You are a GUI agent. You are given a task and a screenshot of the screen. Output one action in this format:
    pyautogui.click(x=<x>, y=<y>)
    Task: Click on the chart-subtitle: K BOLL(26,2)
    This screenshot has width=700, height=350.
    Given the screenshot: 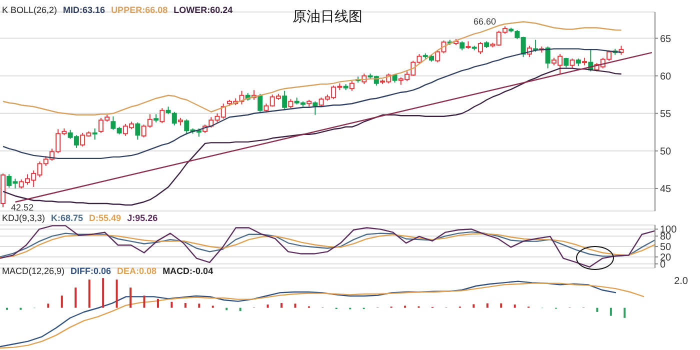 What is the action you would take?
    pyautogui.click(x=30, y=10)
    